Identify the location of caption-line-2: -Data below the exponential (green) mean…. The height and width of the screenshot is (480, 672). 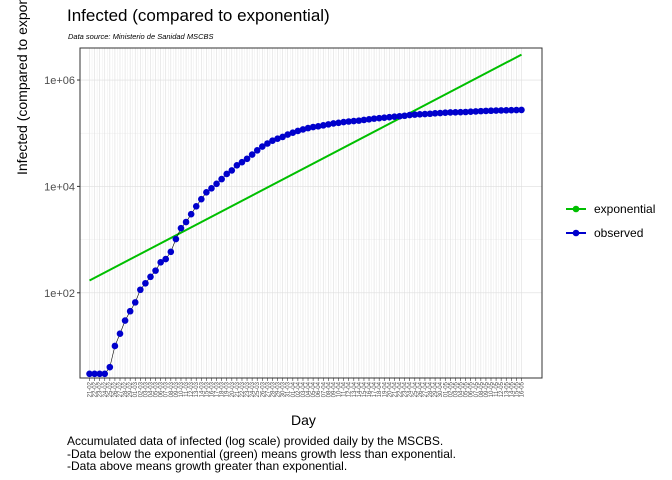
(261, 453).